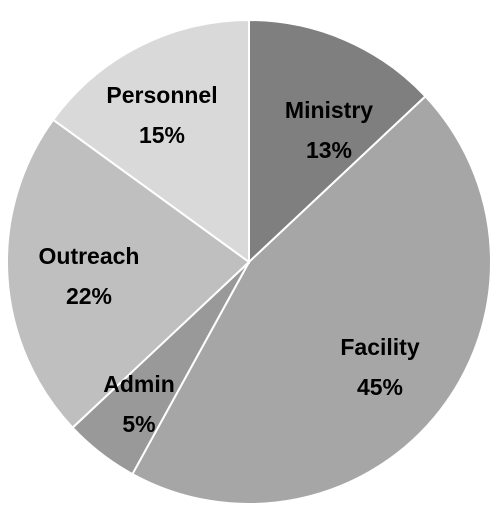 The width and height of the screenshot is (500, 516). What do you see at coordinates (379, 347) in the screenshot?
I see `slice-label-facility: Facility` at bounding box center [379, 347].